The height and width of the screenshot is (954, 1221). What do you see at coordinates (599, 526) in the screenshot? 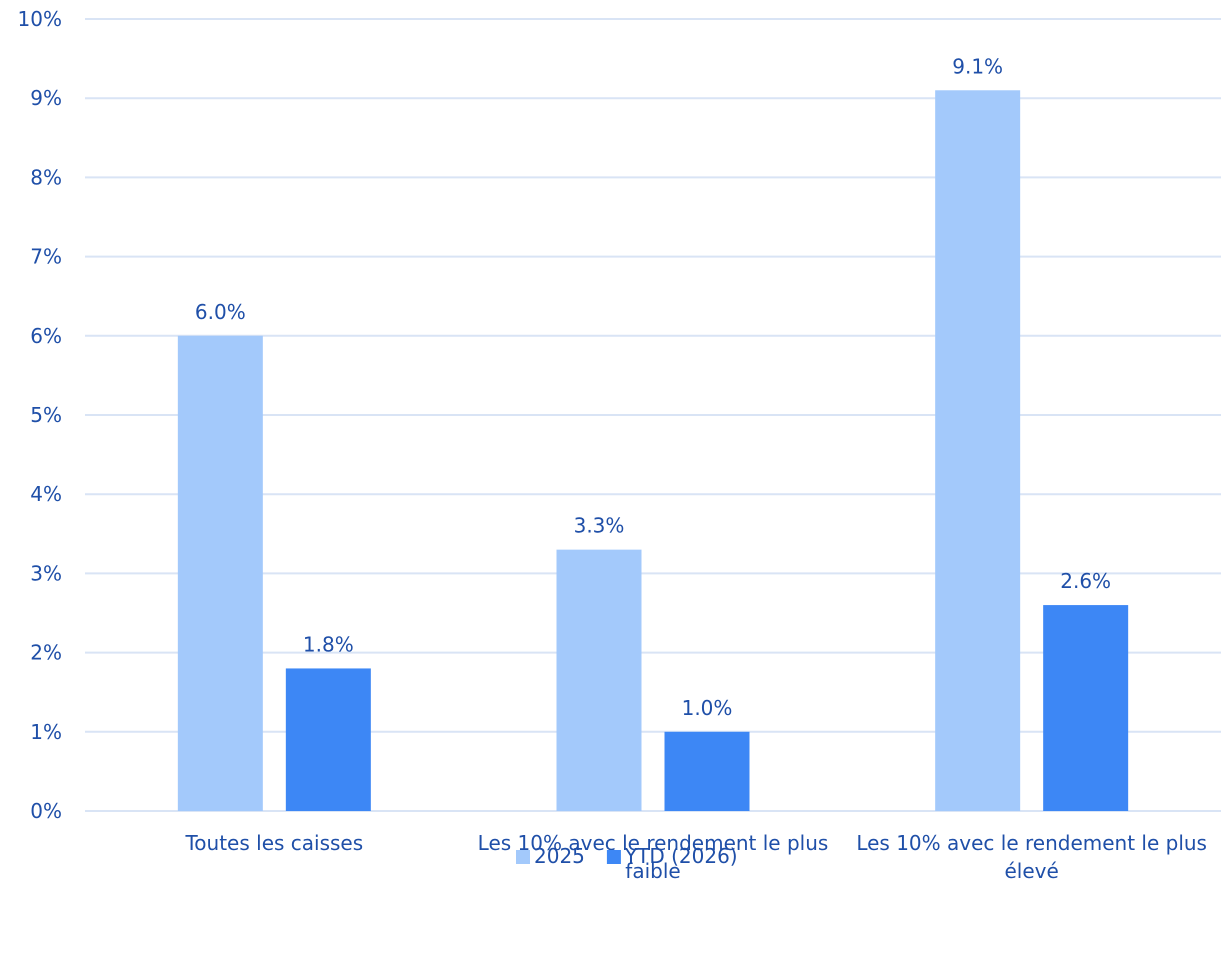
I see `data-label: 3.3%` at bounding box center [599, 526].